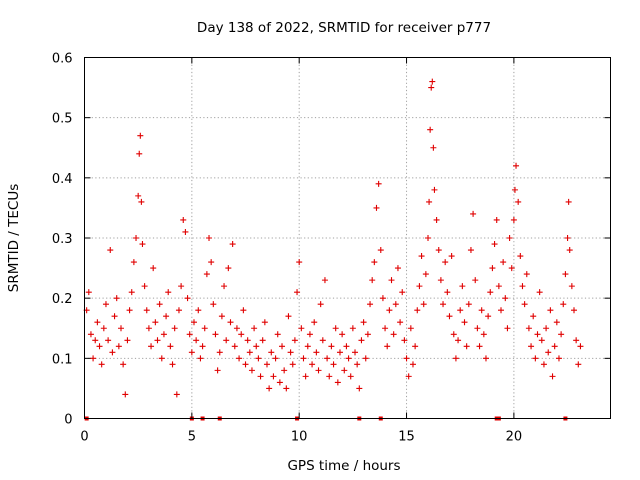 This screenshot has height=480, width=640. What do you see at coordinates (62, 179) in the screenshot?
I see `y-tick-label: 0.4` at bounding box center [62, 179].